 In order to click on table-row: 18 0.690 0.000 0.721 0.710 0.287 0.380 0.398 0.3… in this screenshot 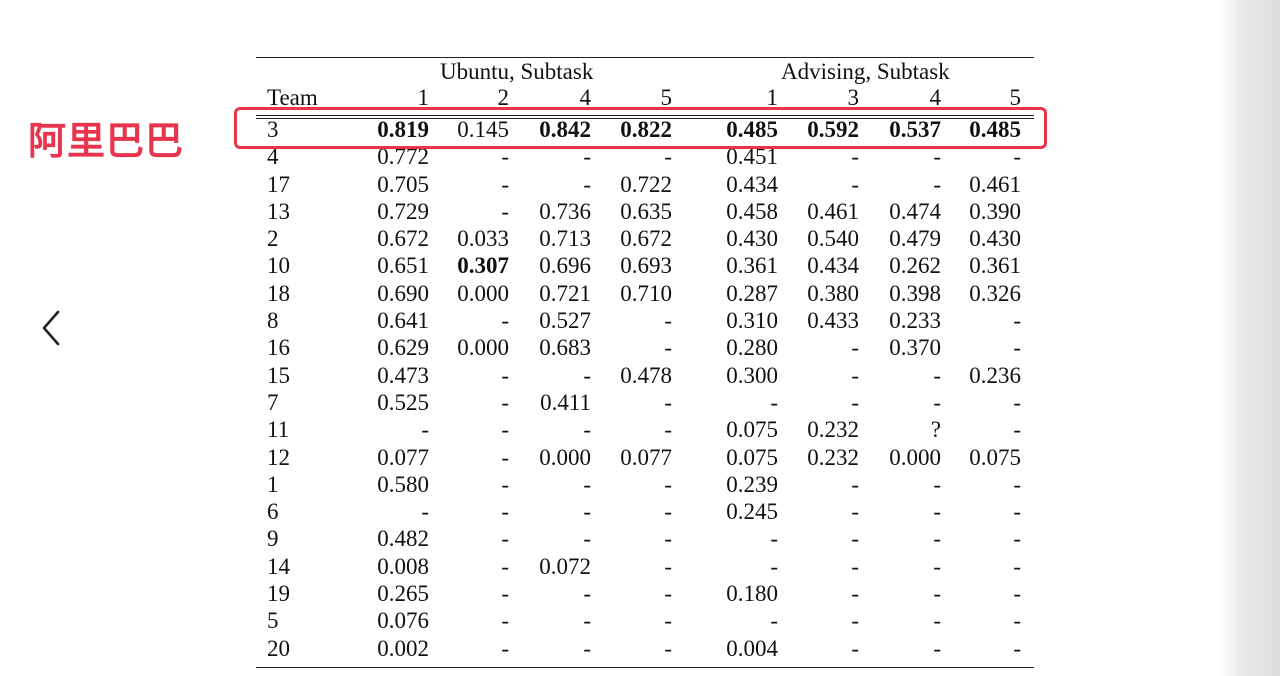, I will do `click(645, 295)`.